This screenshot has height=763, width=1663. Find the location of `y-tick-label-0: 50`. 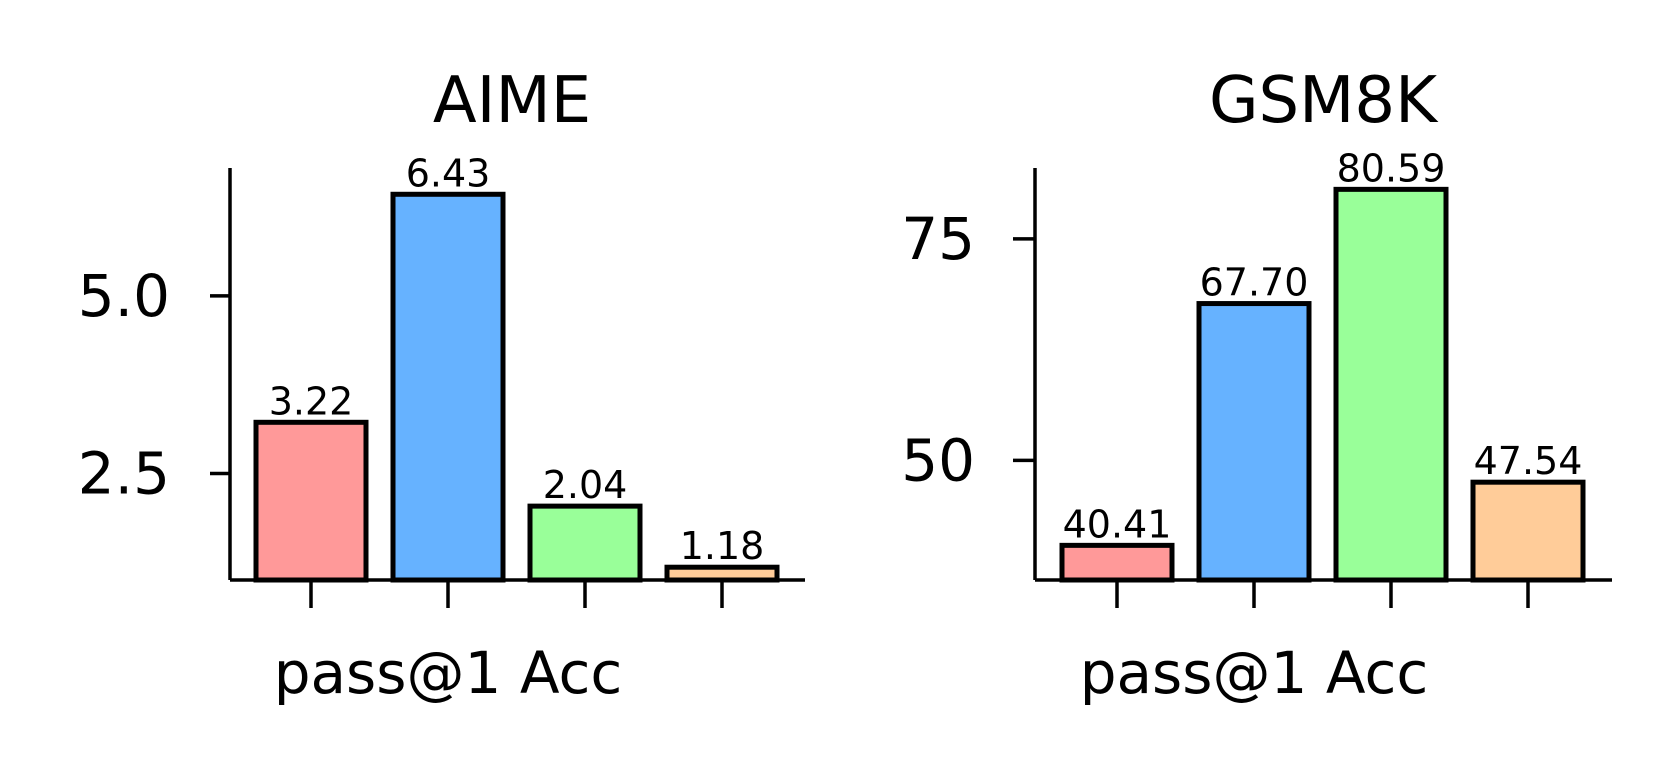

y-tick-label-0: 50 is located at coordinates (938, 460).